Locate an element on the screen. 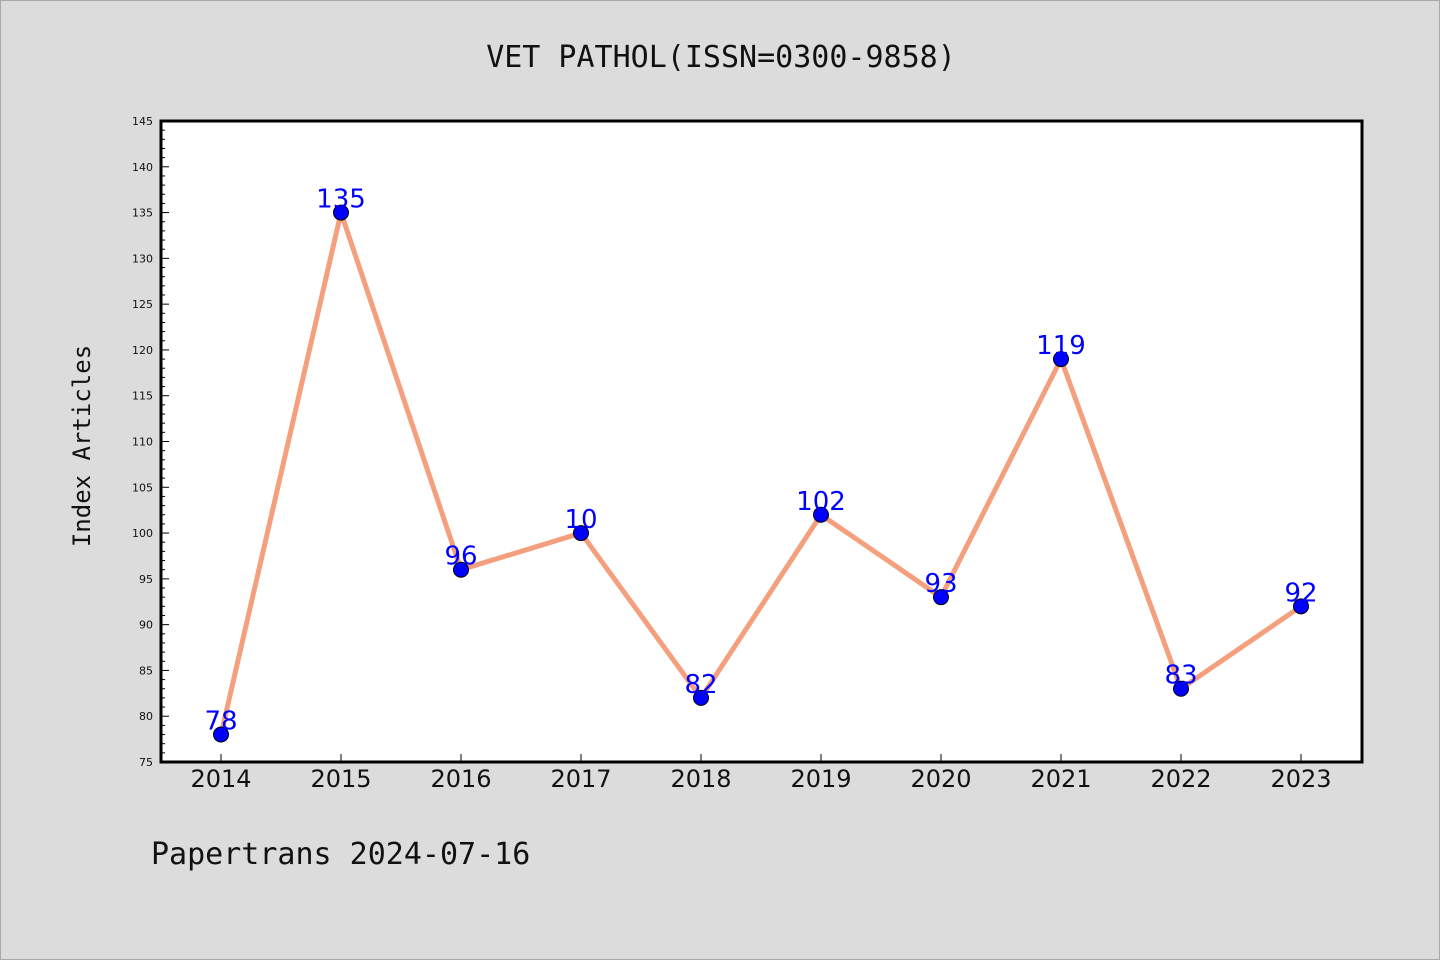  data-label: 82 is located at coordinates (700, 685).